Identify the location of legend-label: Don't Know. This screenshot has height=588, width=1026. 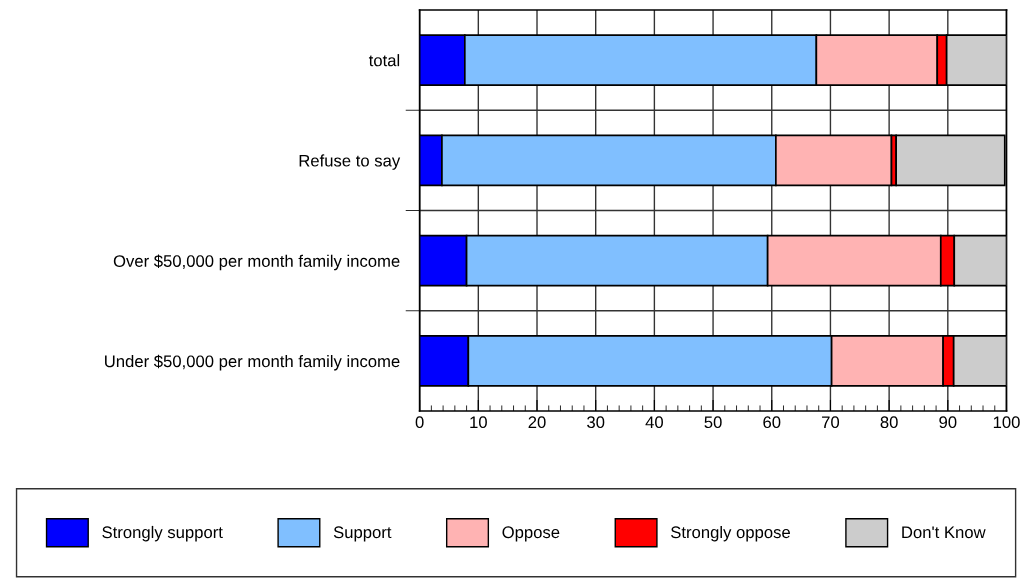
(944, 532).